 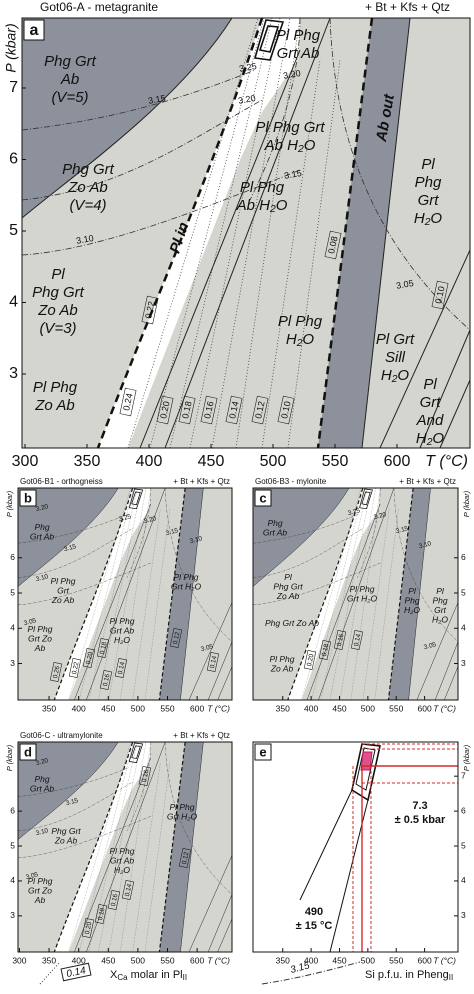 What do you see at coordinates (69, 97) in the screenshot?
I see `field-label-line: (V=5)` at bounding box center [69, 97].